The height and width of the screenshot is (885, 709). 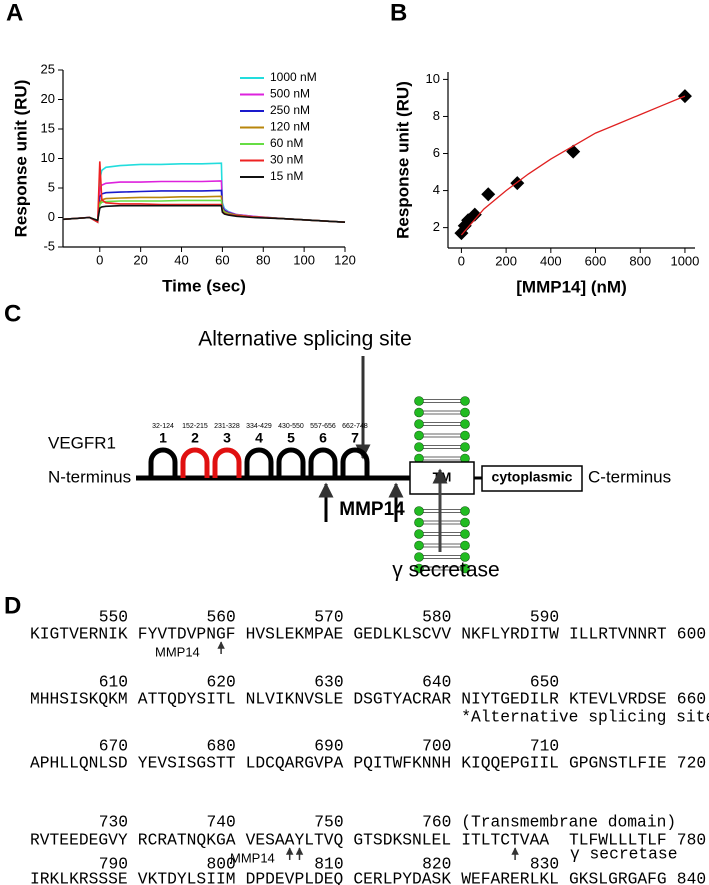 I want to click on y-tick-label: 15, so click(x=48, y=127).